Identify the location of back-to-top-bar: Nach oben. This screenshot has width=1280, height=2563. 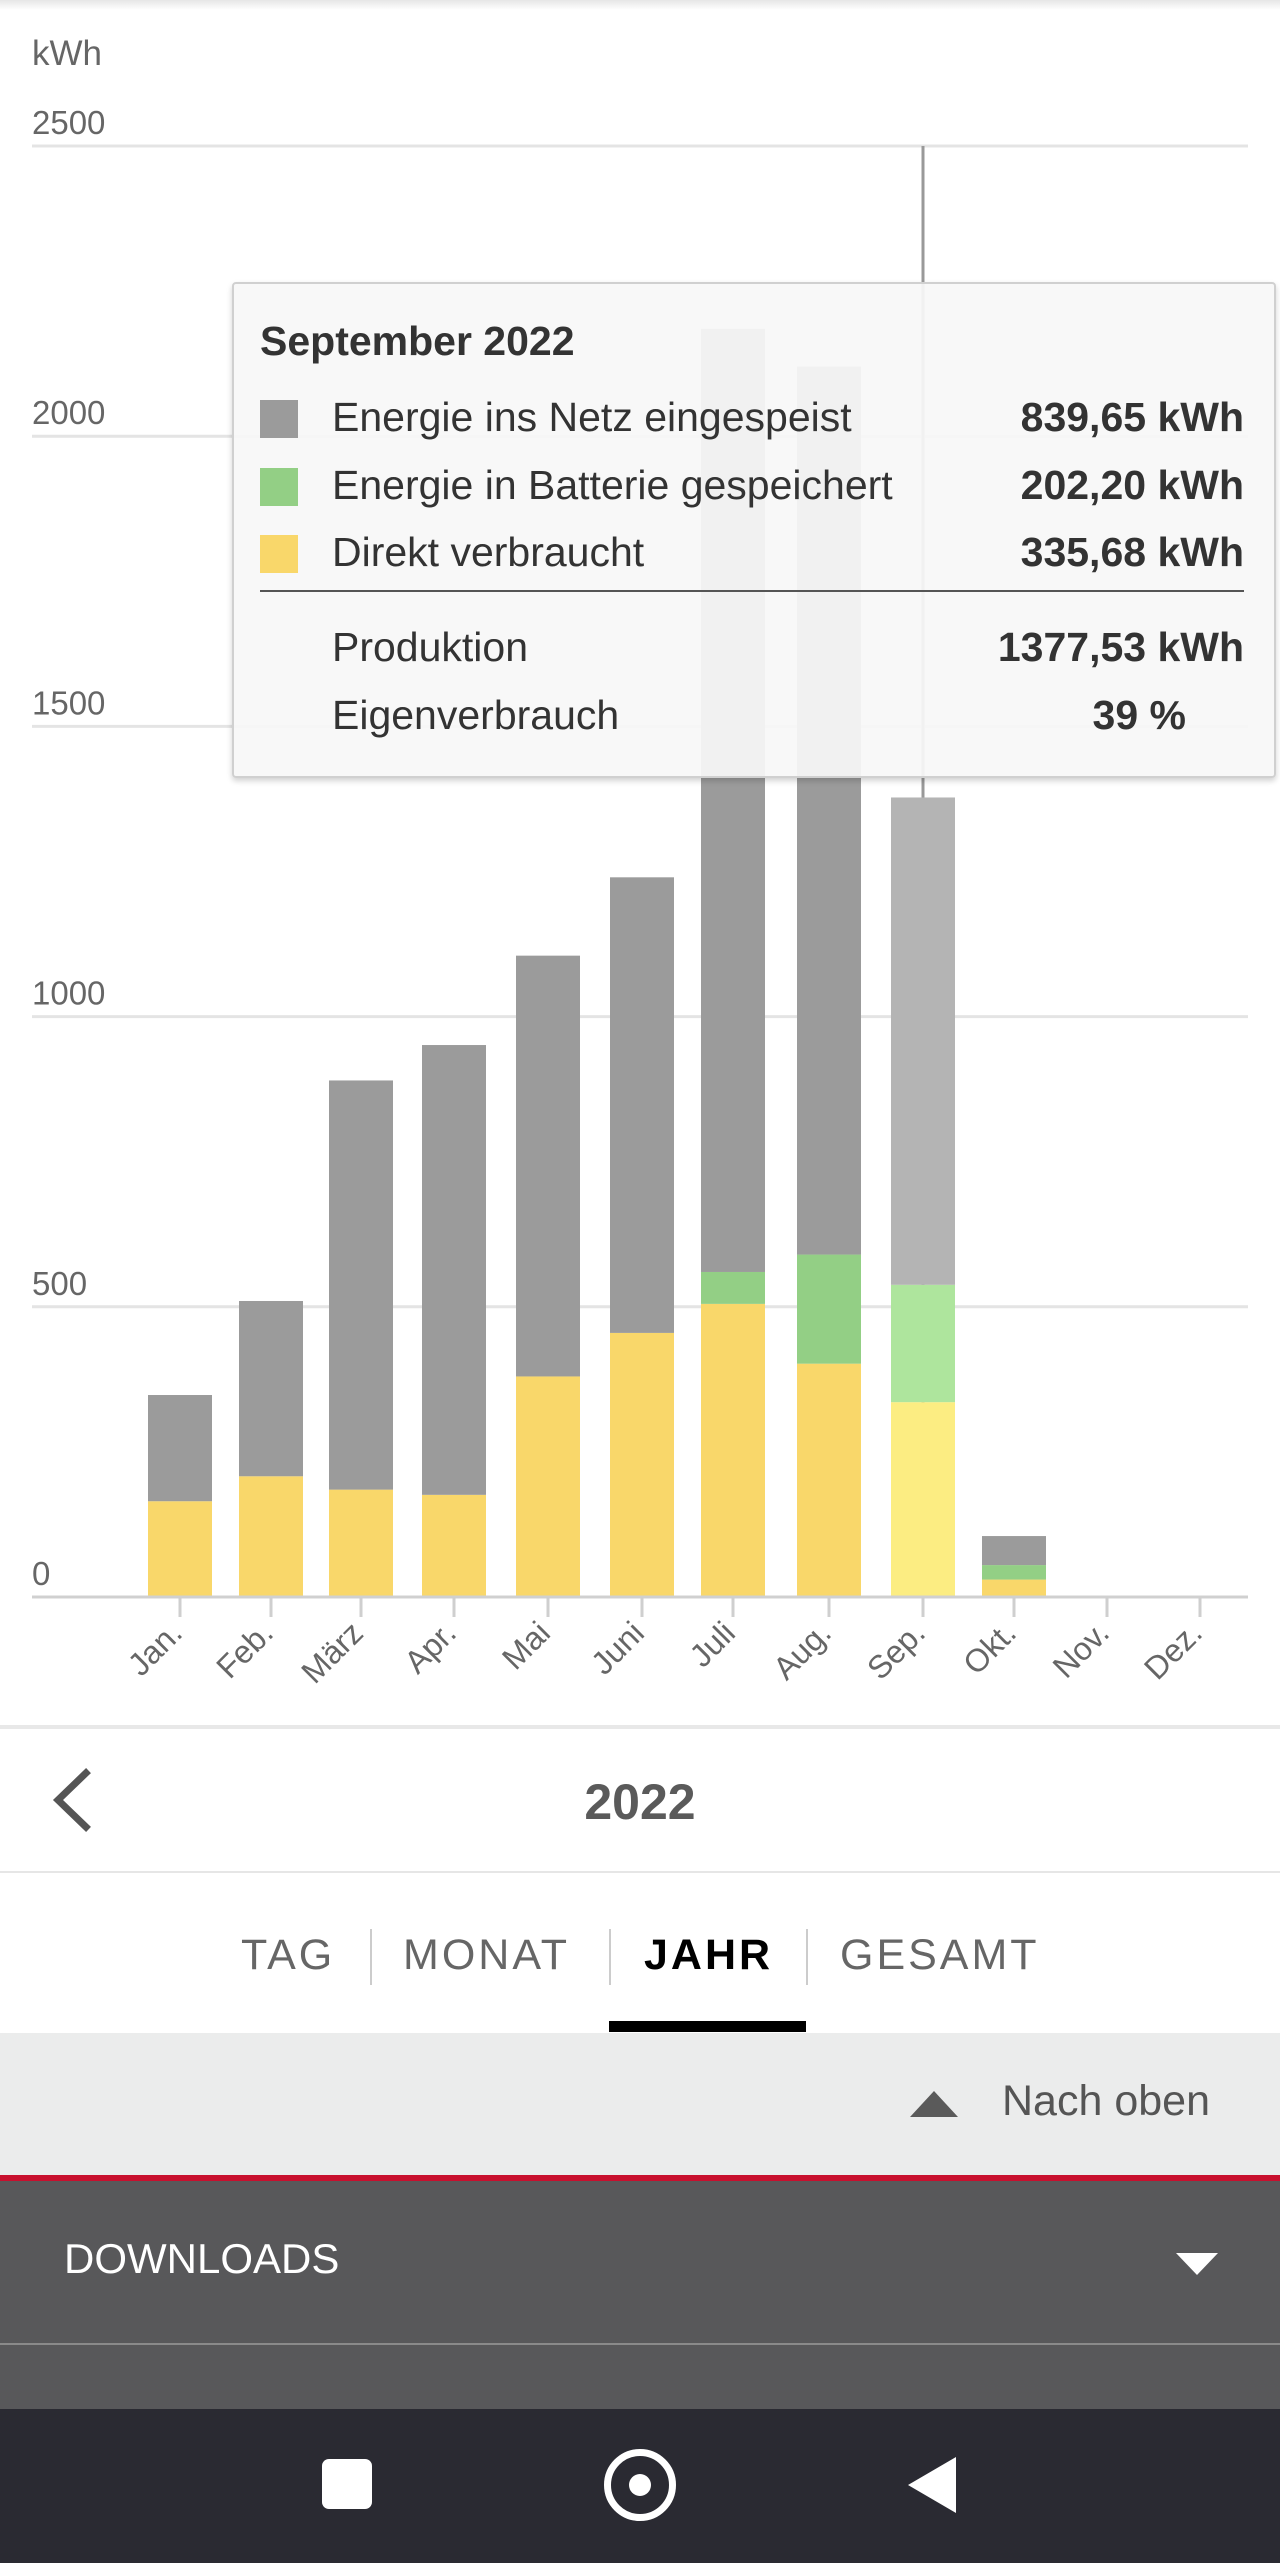
(640, 2104).